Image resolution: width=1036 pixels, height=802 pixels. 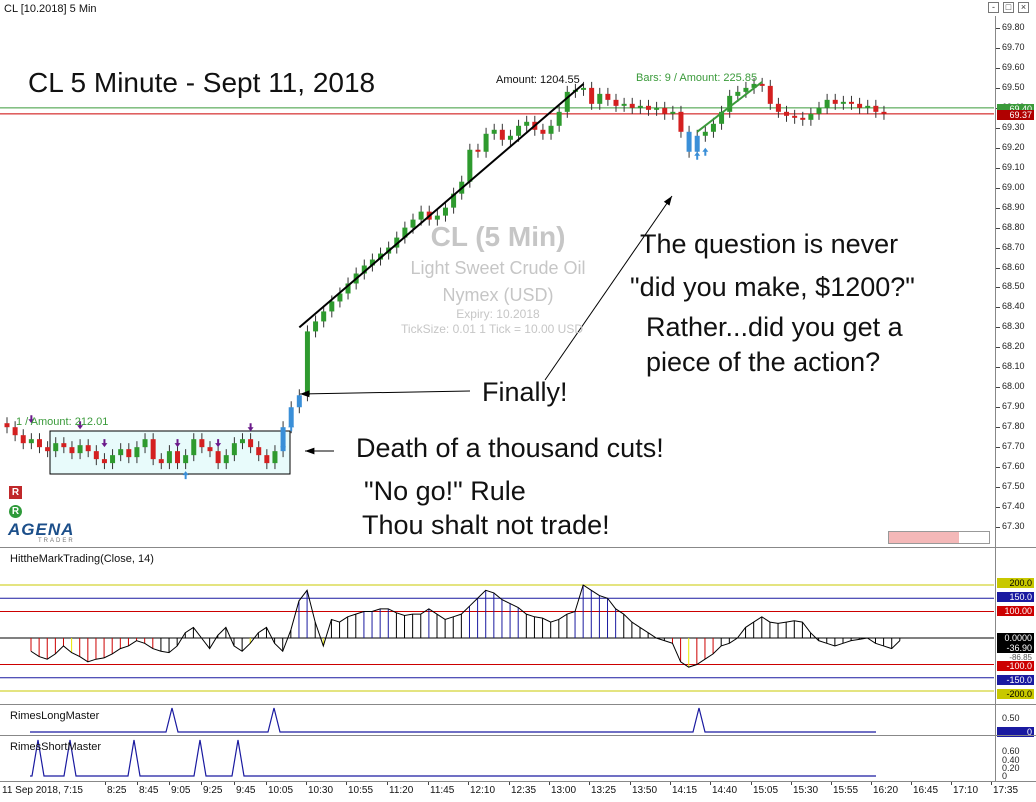 What do you see at coordinates (1013, 346) in the screenshot?
I see `price-tick-label: 68.20` at bounding box center [1013, 346].